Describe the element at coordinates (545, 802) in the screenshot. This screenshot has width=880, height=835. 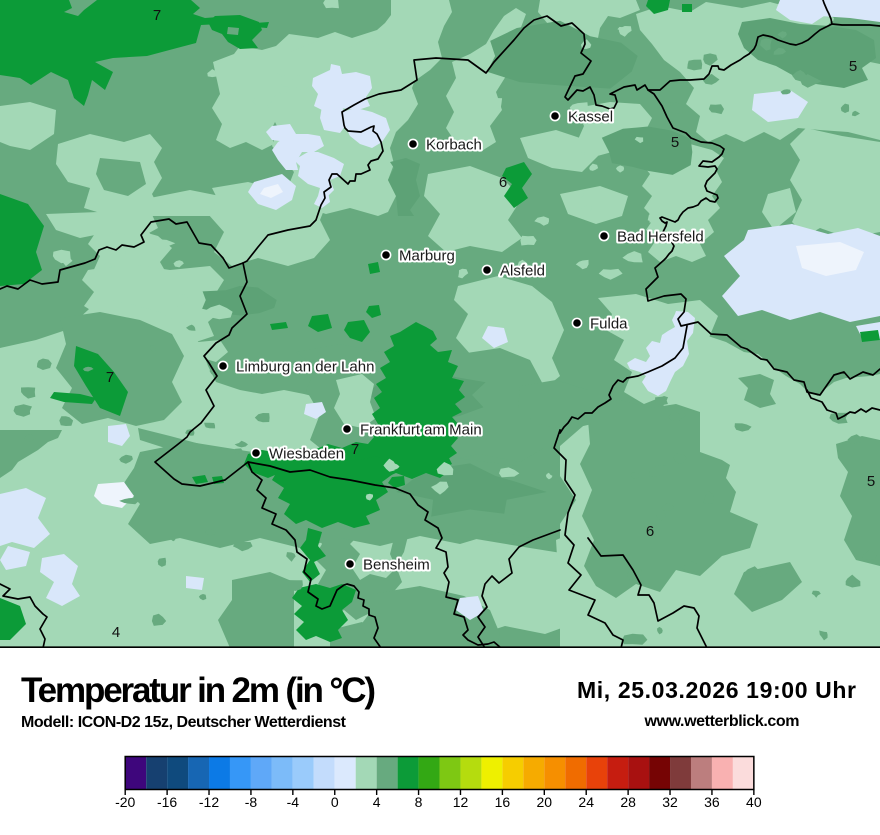
I see `svg-text: 20` at that location.